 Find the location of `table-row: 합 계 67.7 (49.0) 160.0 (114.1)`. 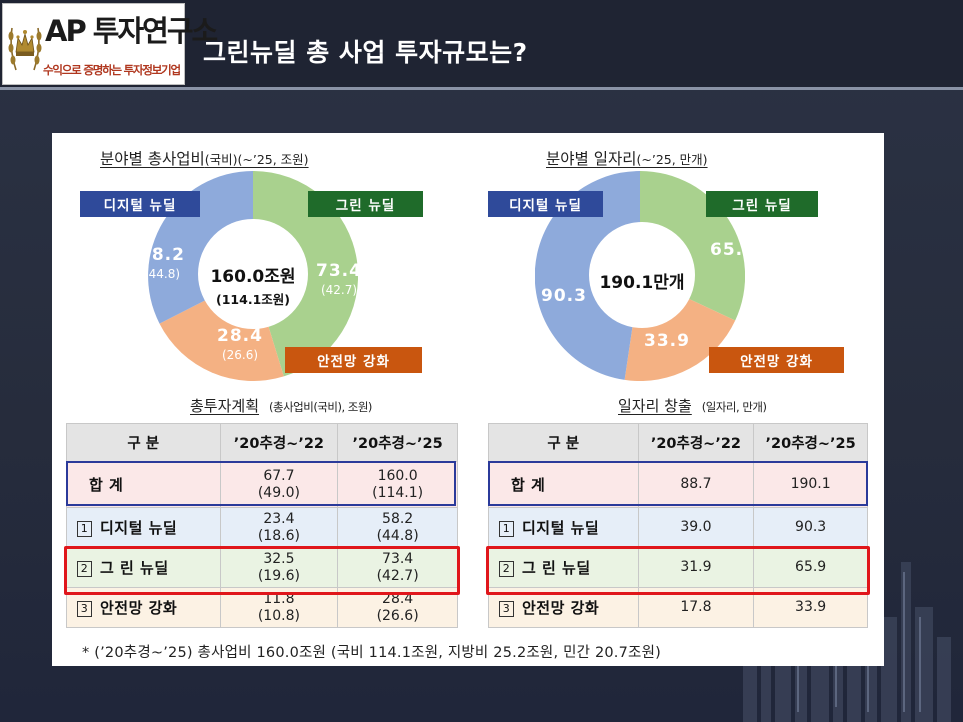

table-row: 합 계 67.7 (49.0) 160.0 (114.1) is located at coordinates (262, 484).